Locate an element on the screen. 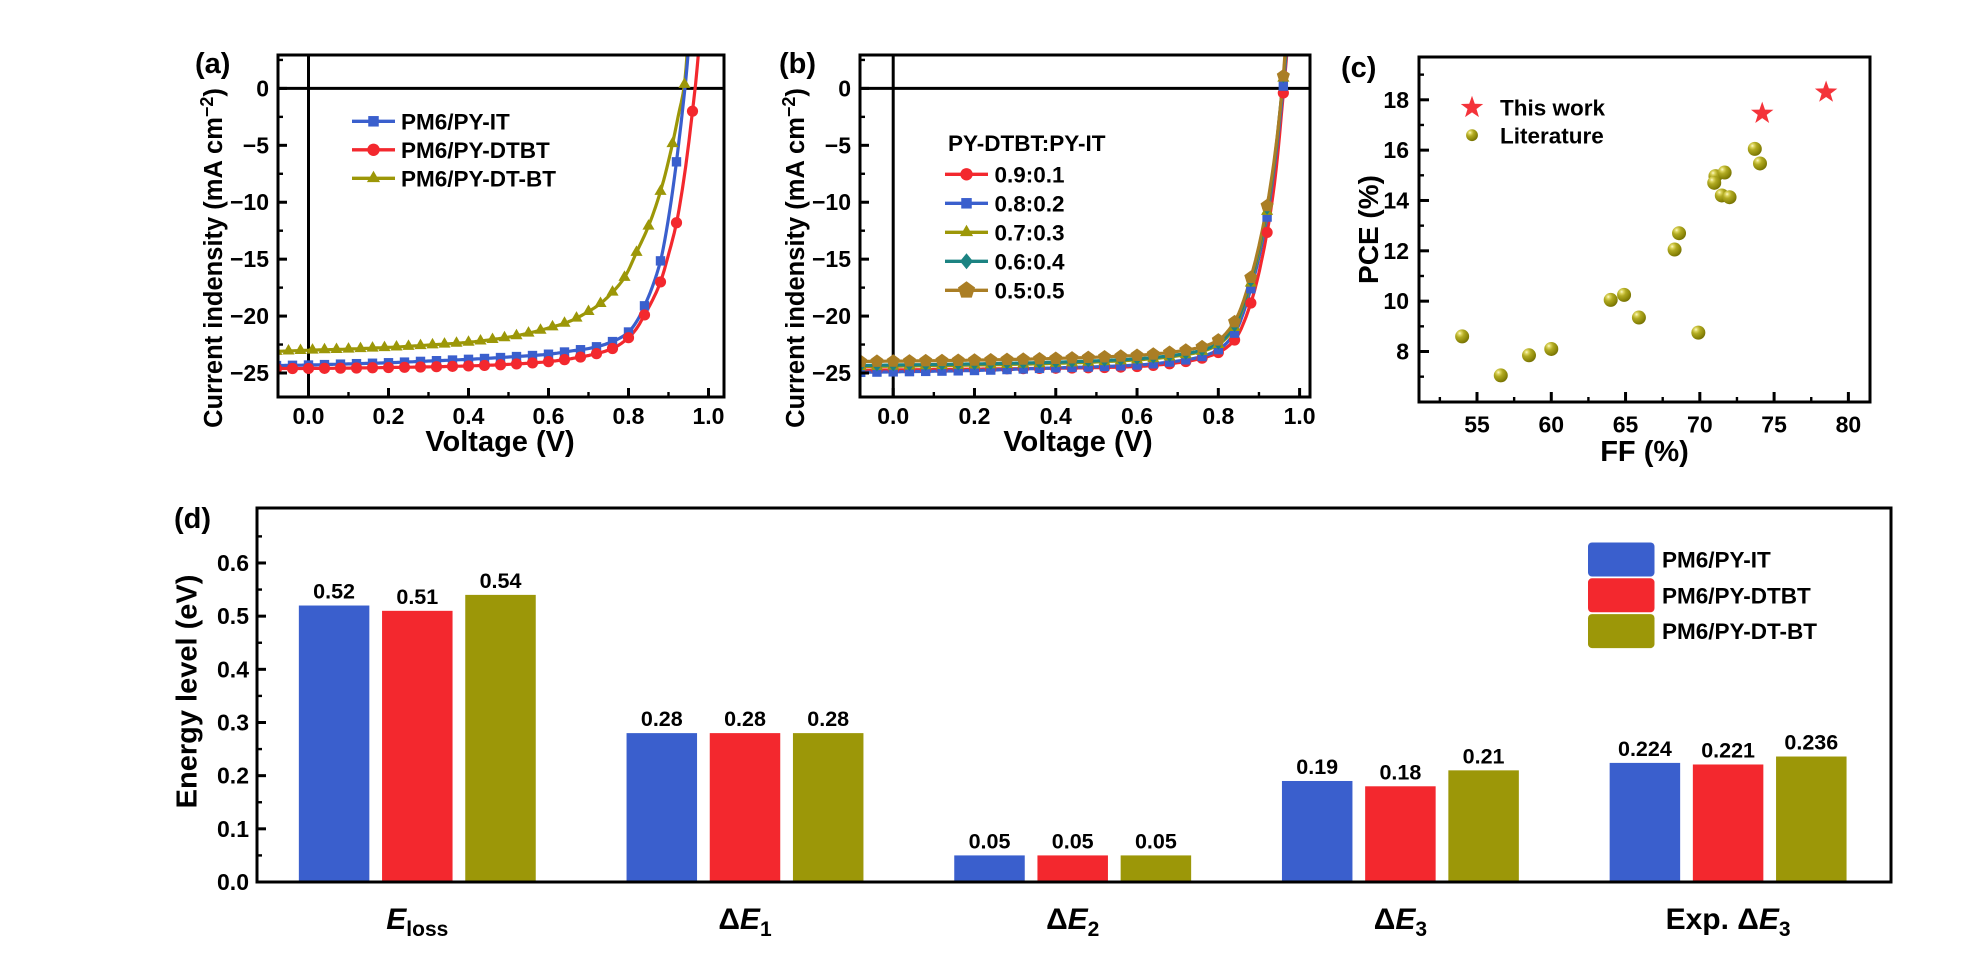  svg-text: 65 is located at coordinates (1626, 425).